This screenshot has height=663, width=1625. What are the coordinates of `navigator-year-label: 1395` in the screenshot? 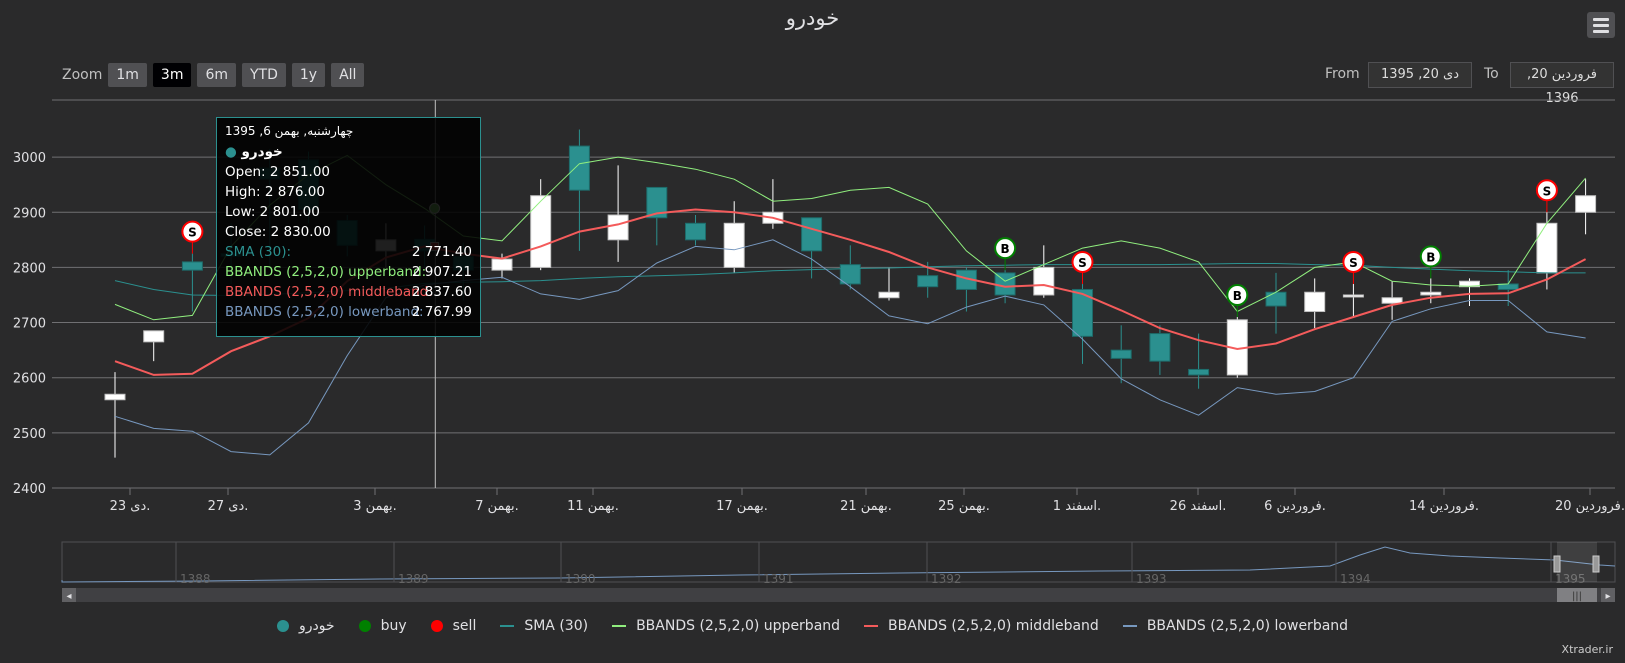 It's located at (1570, 579).